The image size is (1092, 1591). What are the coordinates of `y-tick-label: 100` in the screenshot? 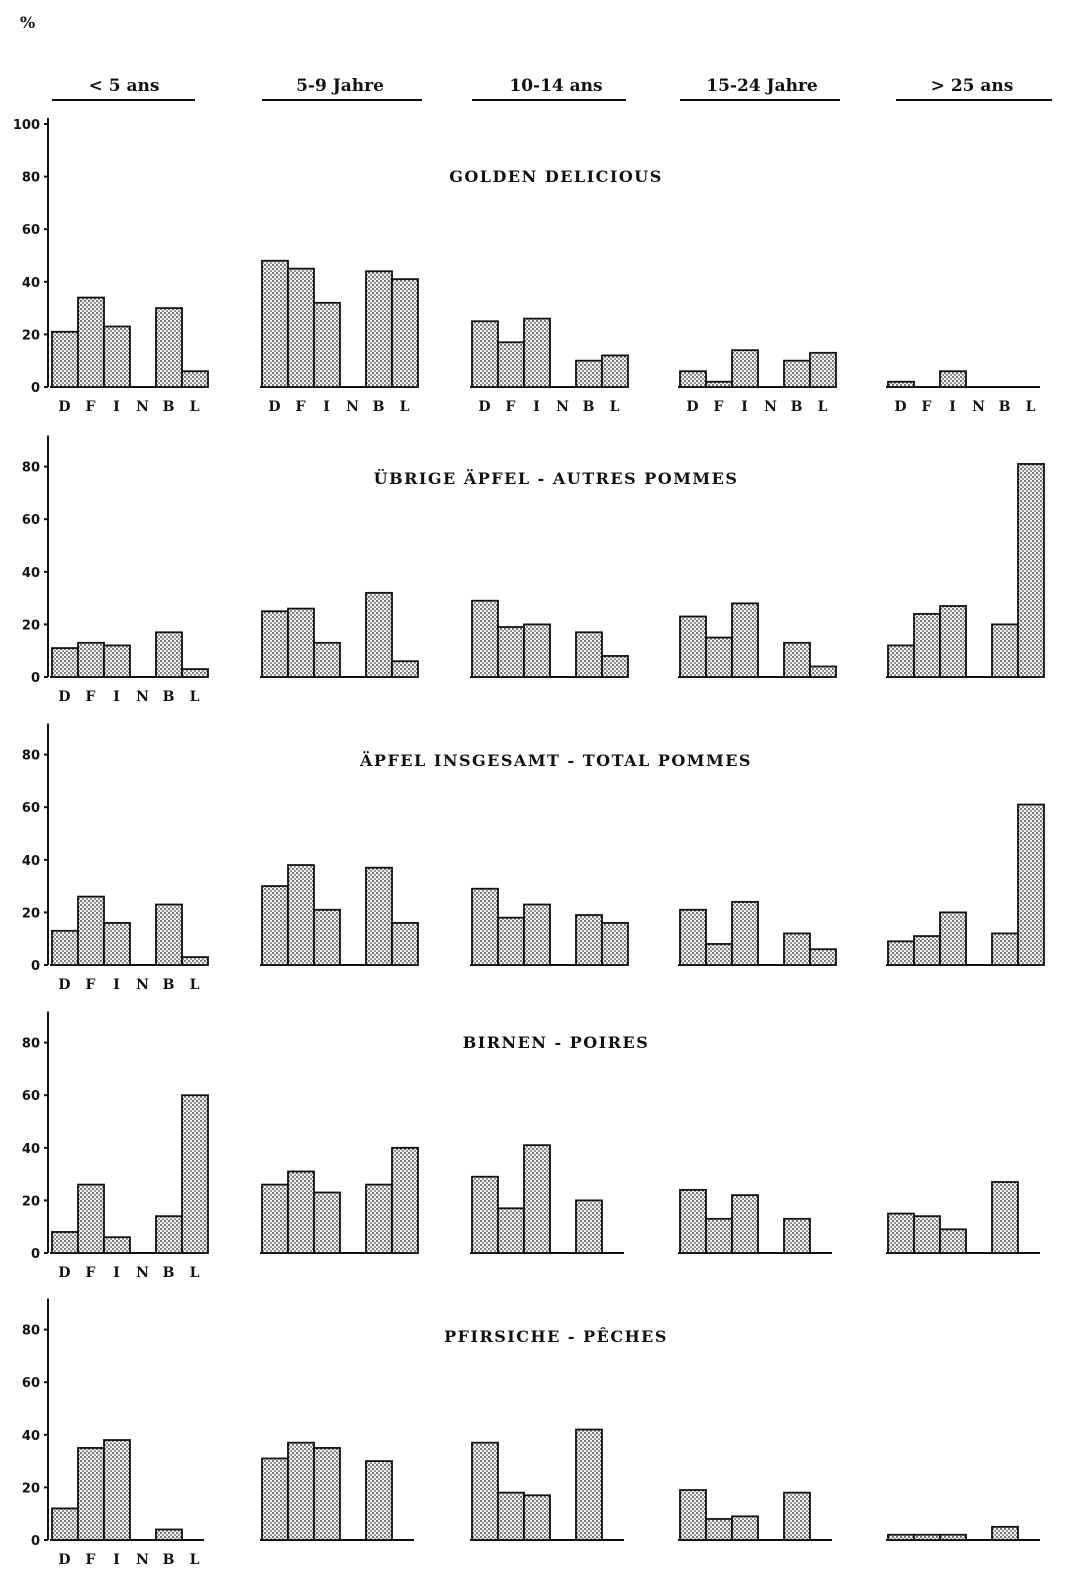 It's located at (26, 125).